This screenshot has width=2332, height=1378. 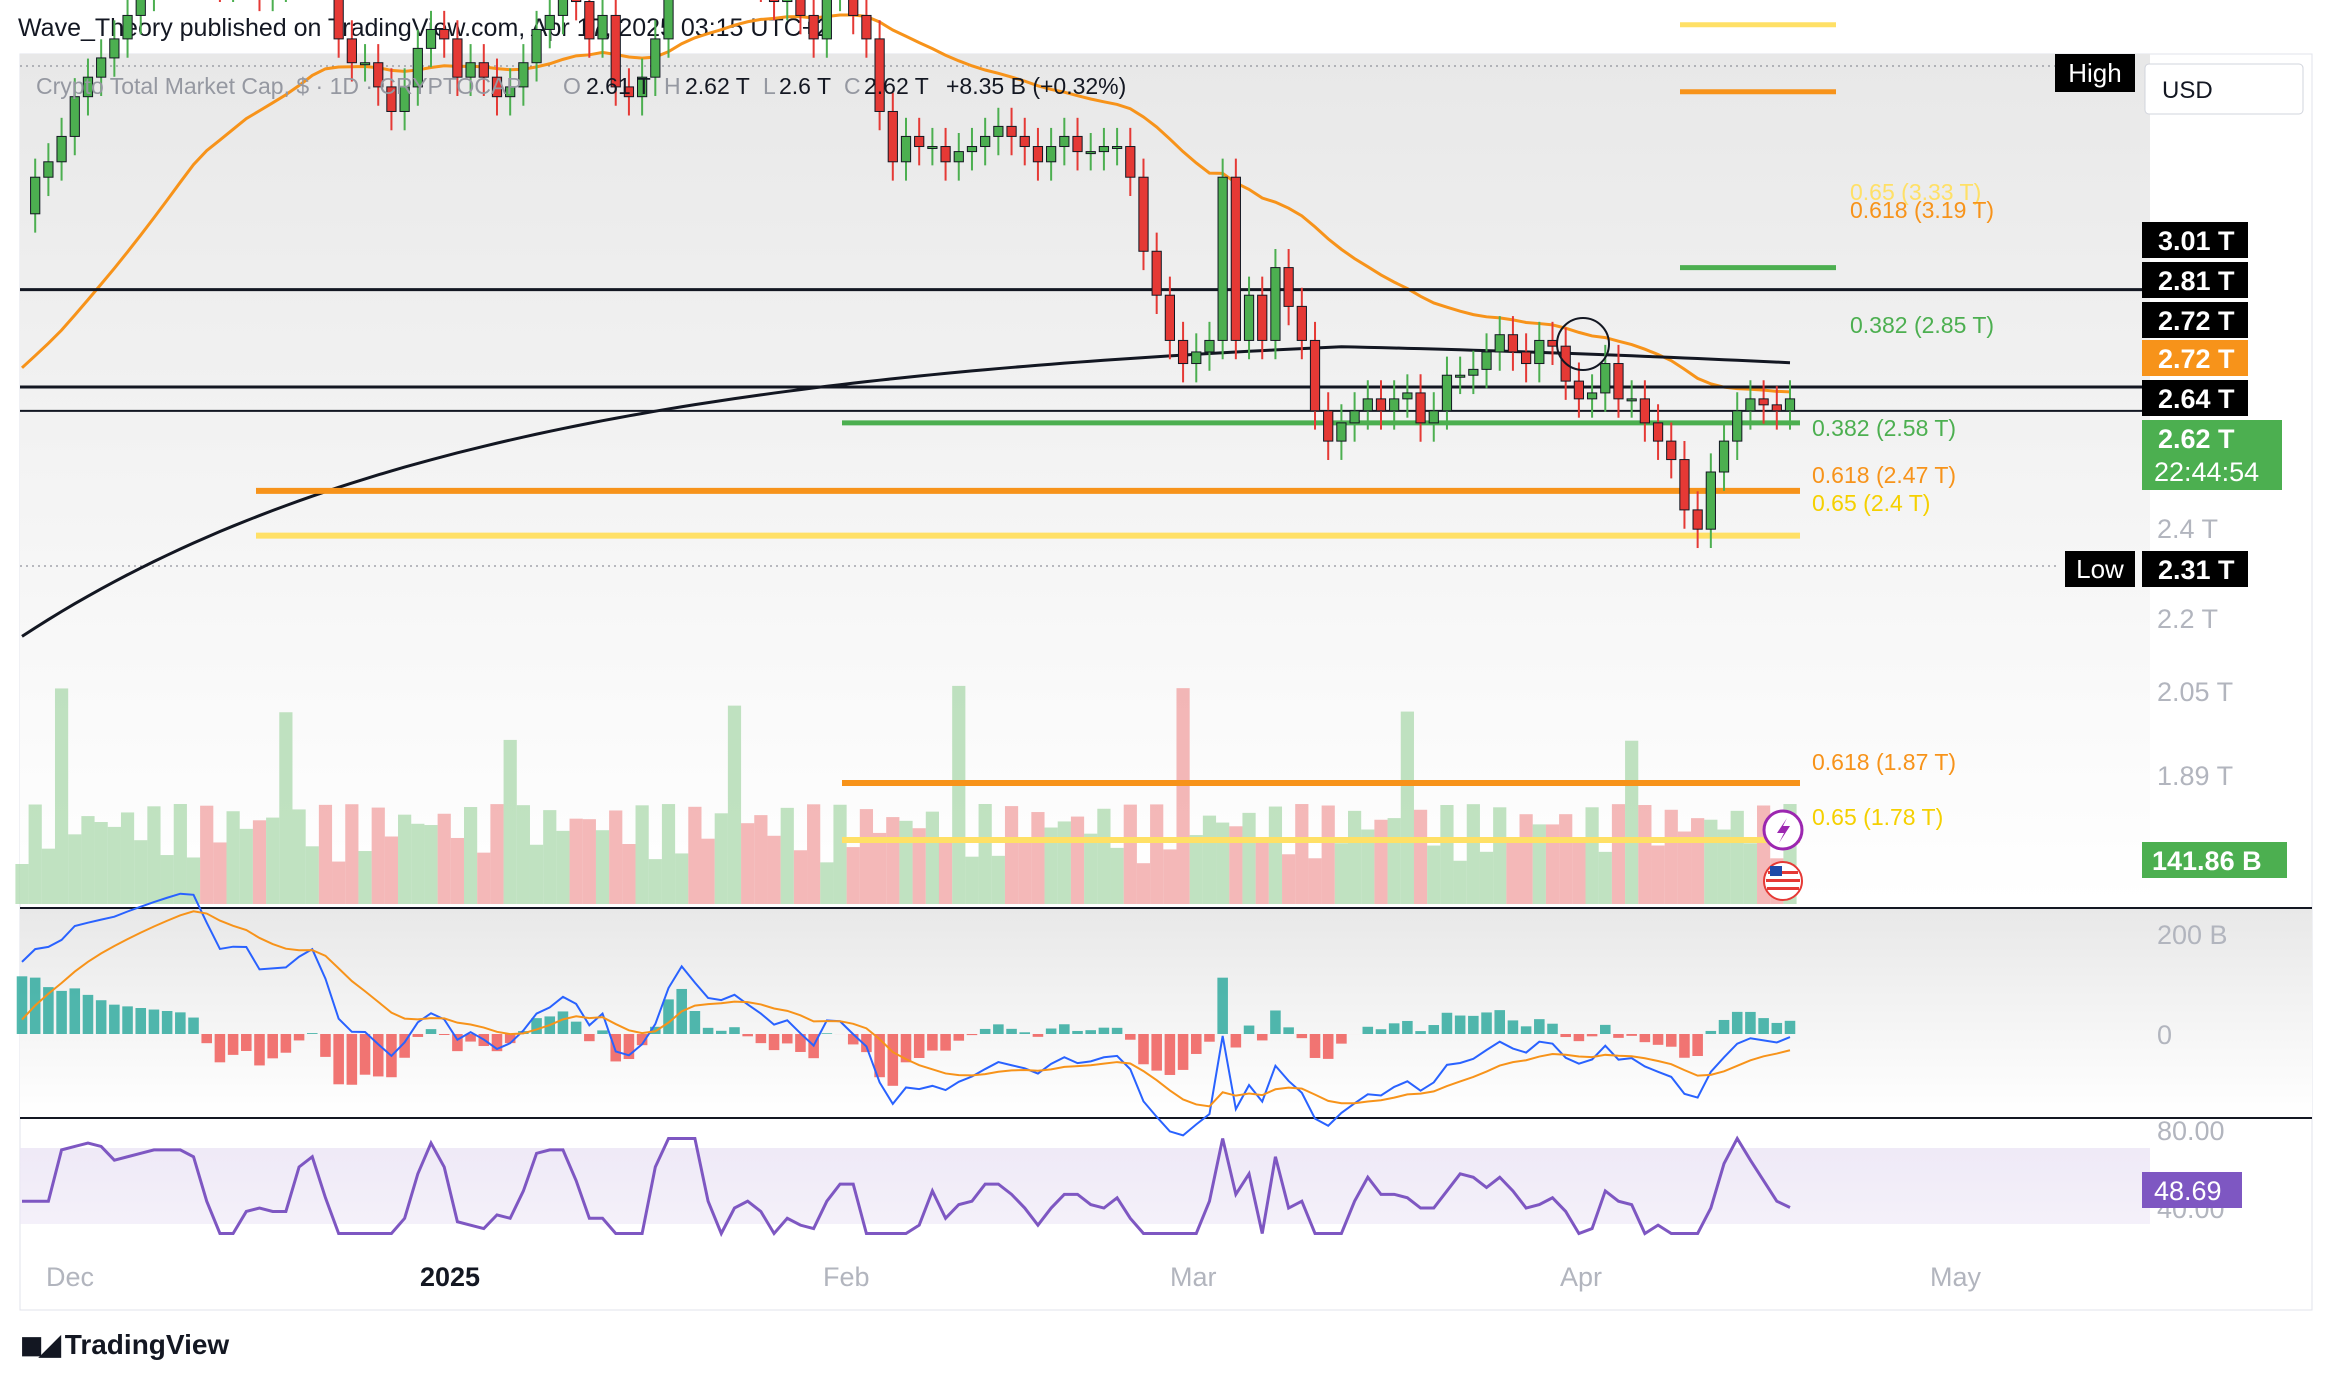 What do you see at coordinates (2164, 1035) in the screenshot?
I see `macd-tick: 0` at bounding box center [2164, 1035].